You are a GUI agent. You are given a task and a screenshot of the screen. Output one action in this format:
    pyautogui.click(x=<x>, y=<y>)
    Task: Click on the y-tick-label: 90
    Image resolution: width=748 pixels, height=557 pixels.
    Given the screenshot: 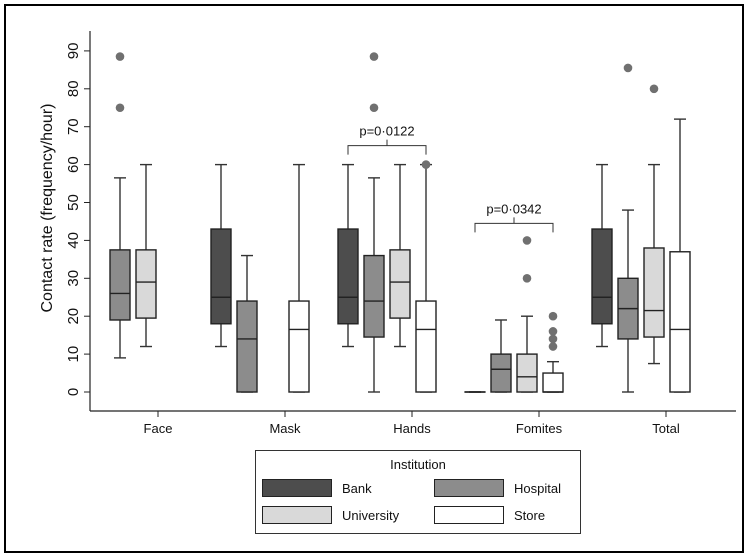 What is the action you would take?
    pyautogui.click(x=73, y=51)
    